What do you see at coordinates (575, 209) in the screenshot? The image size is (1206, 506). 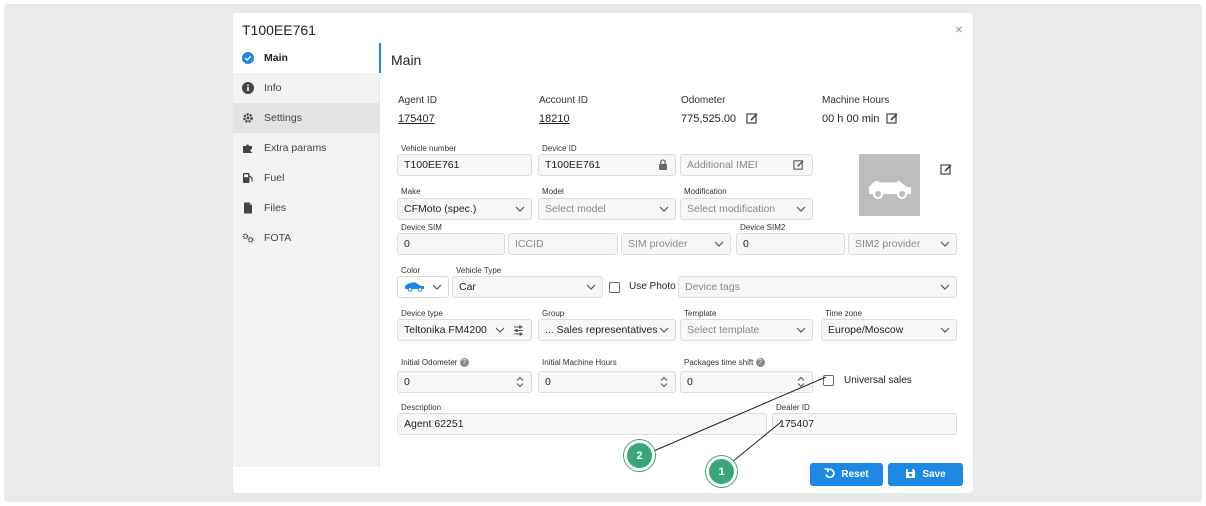 I see `model-placeholder: Select model` at bounding box center [575, 209].